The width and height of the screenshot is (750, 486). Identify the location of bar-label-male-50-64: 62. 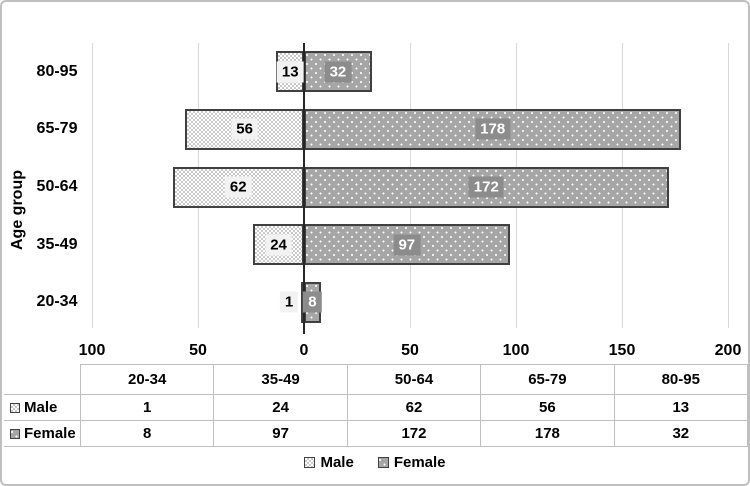
(238, 187).